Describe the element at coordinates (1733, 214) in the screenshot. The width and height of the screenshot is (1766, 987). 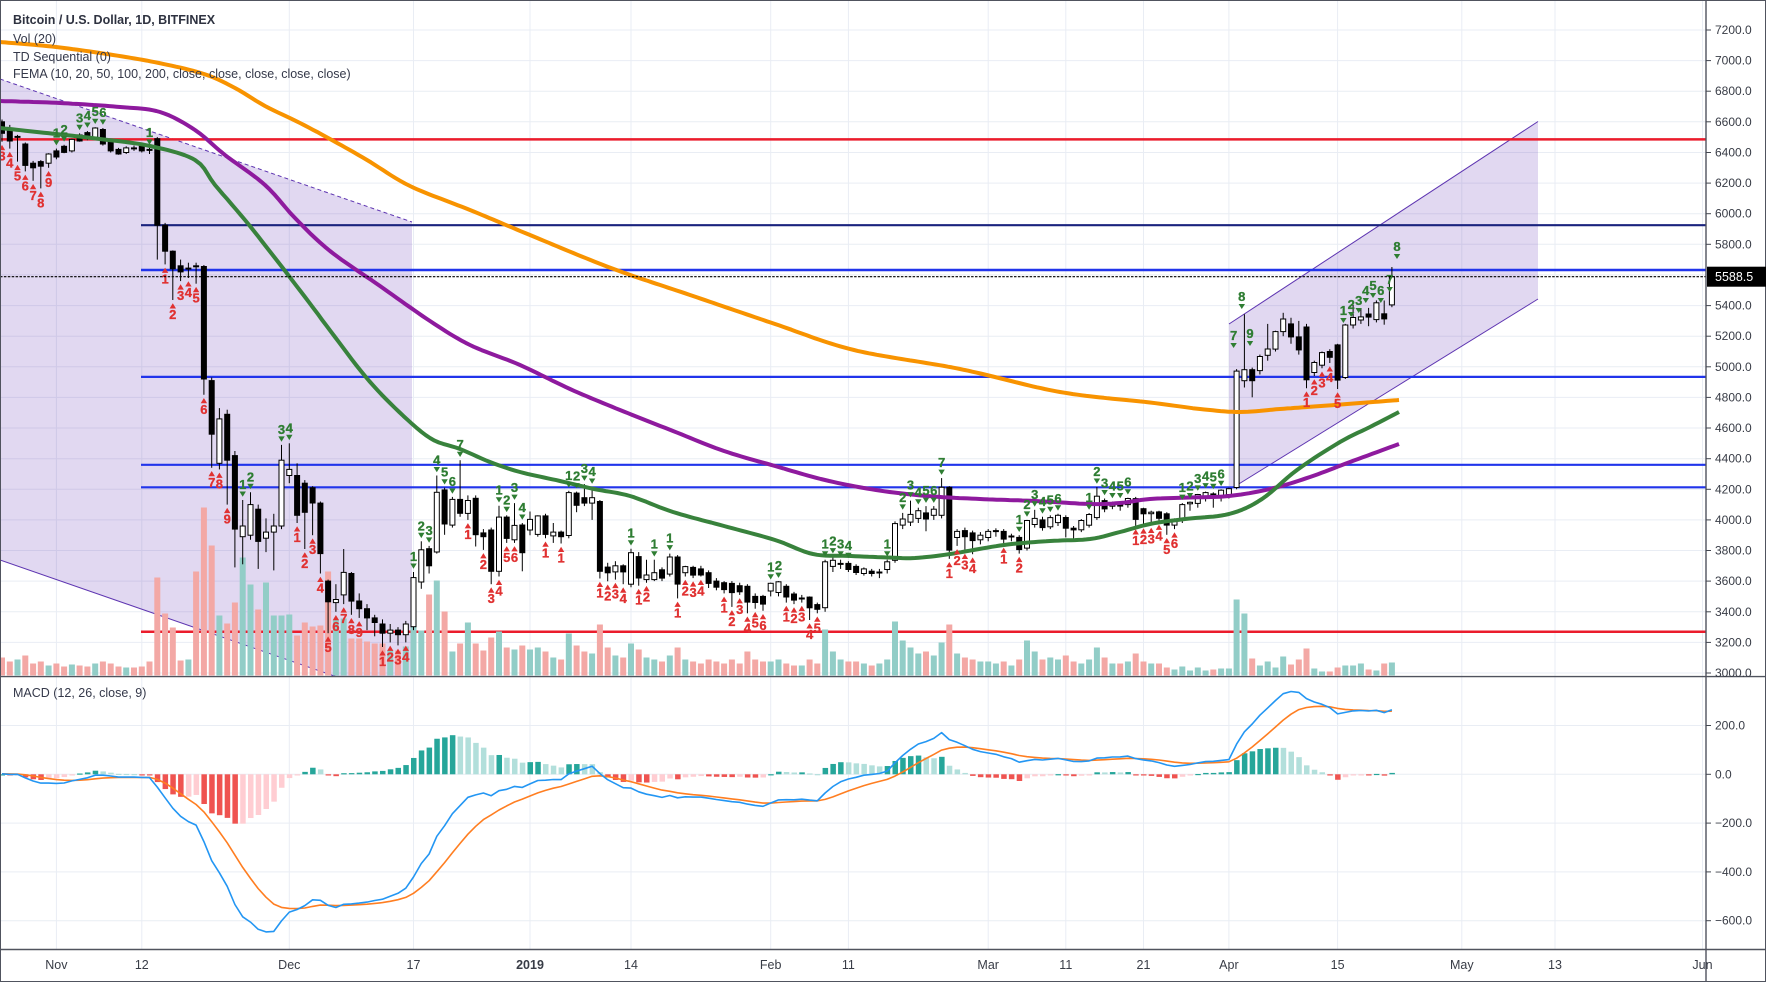
I see `svg-text: 6000.0` at that location.